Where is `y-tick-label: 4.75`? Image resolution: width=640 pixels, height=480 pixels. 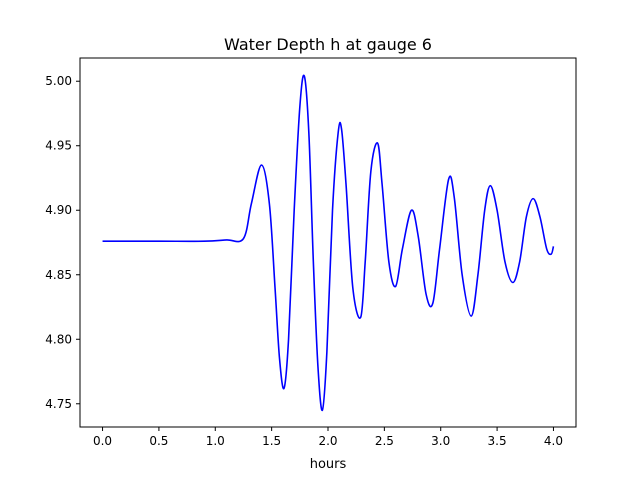 y-tick-label: 4.75 is located at coordinates (58, 404).